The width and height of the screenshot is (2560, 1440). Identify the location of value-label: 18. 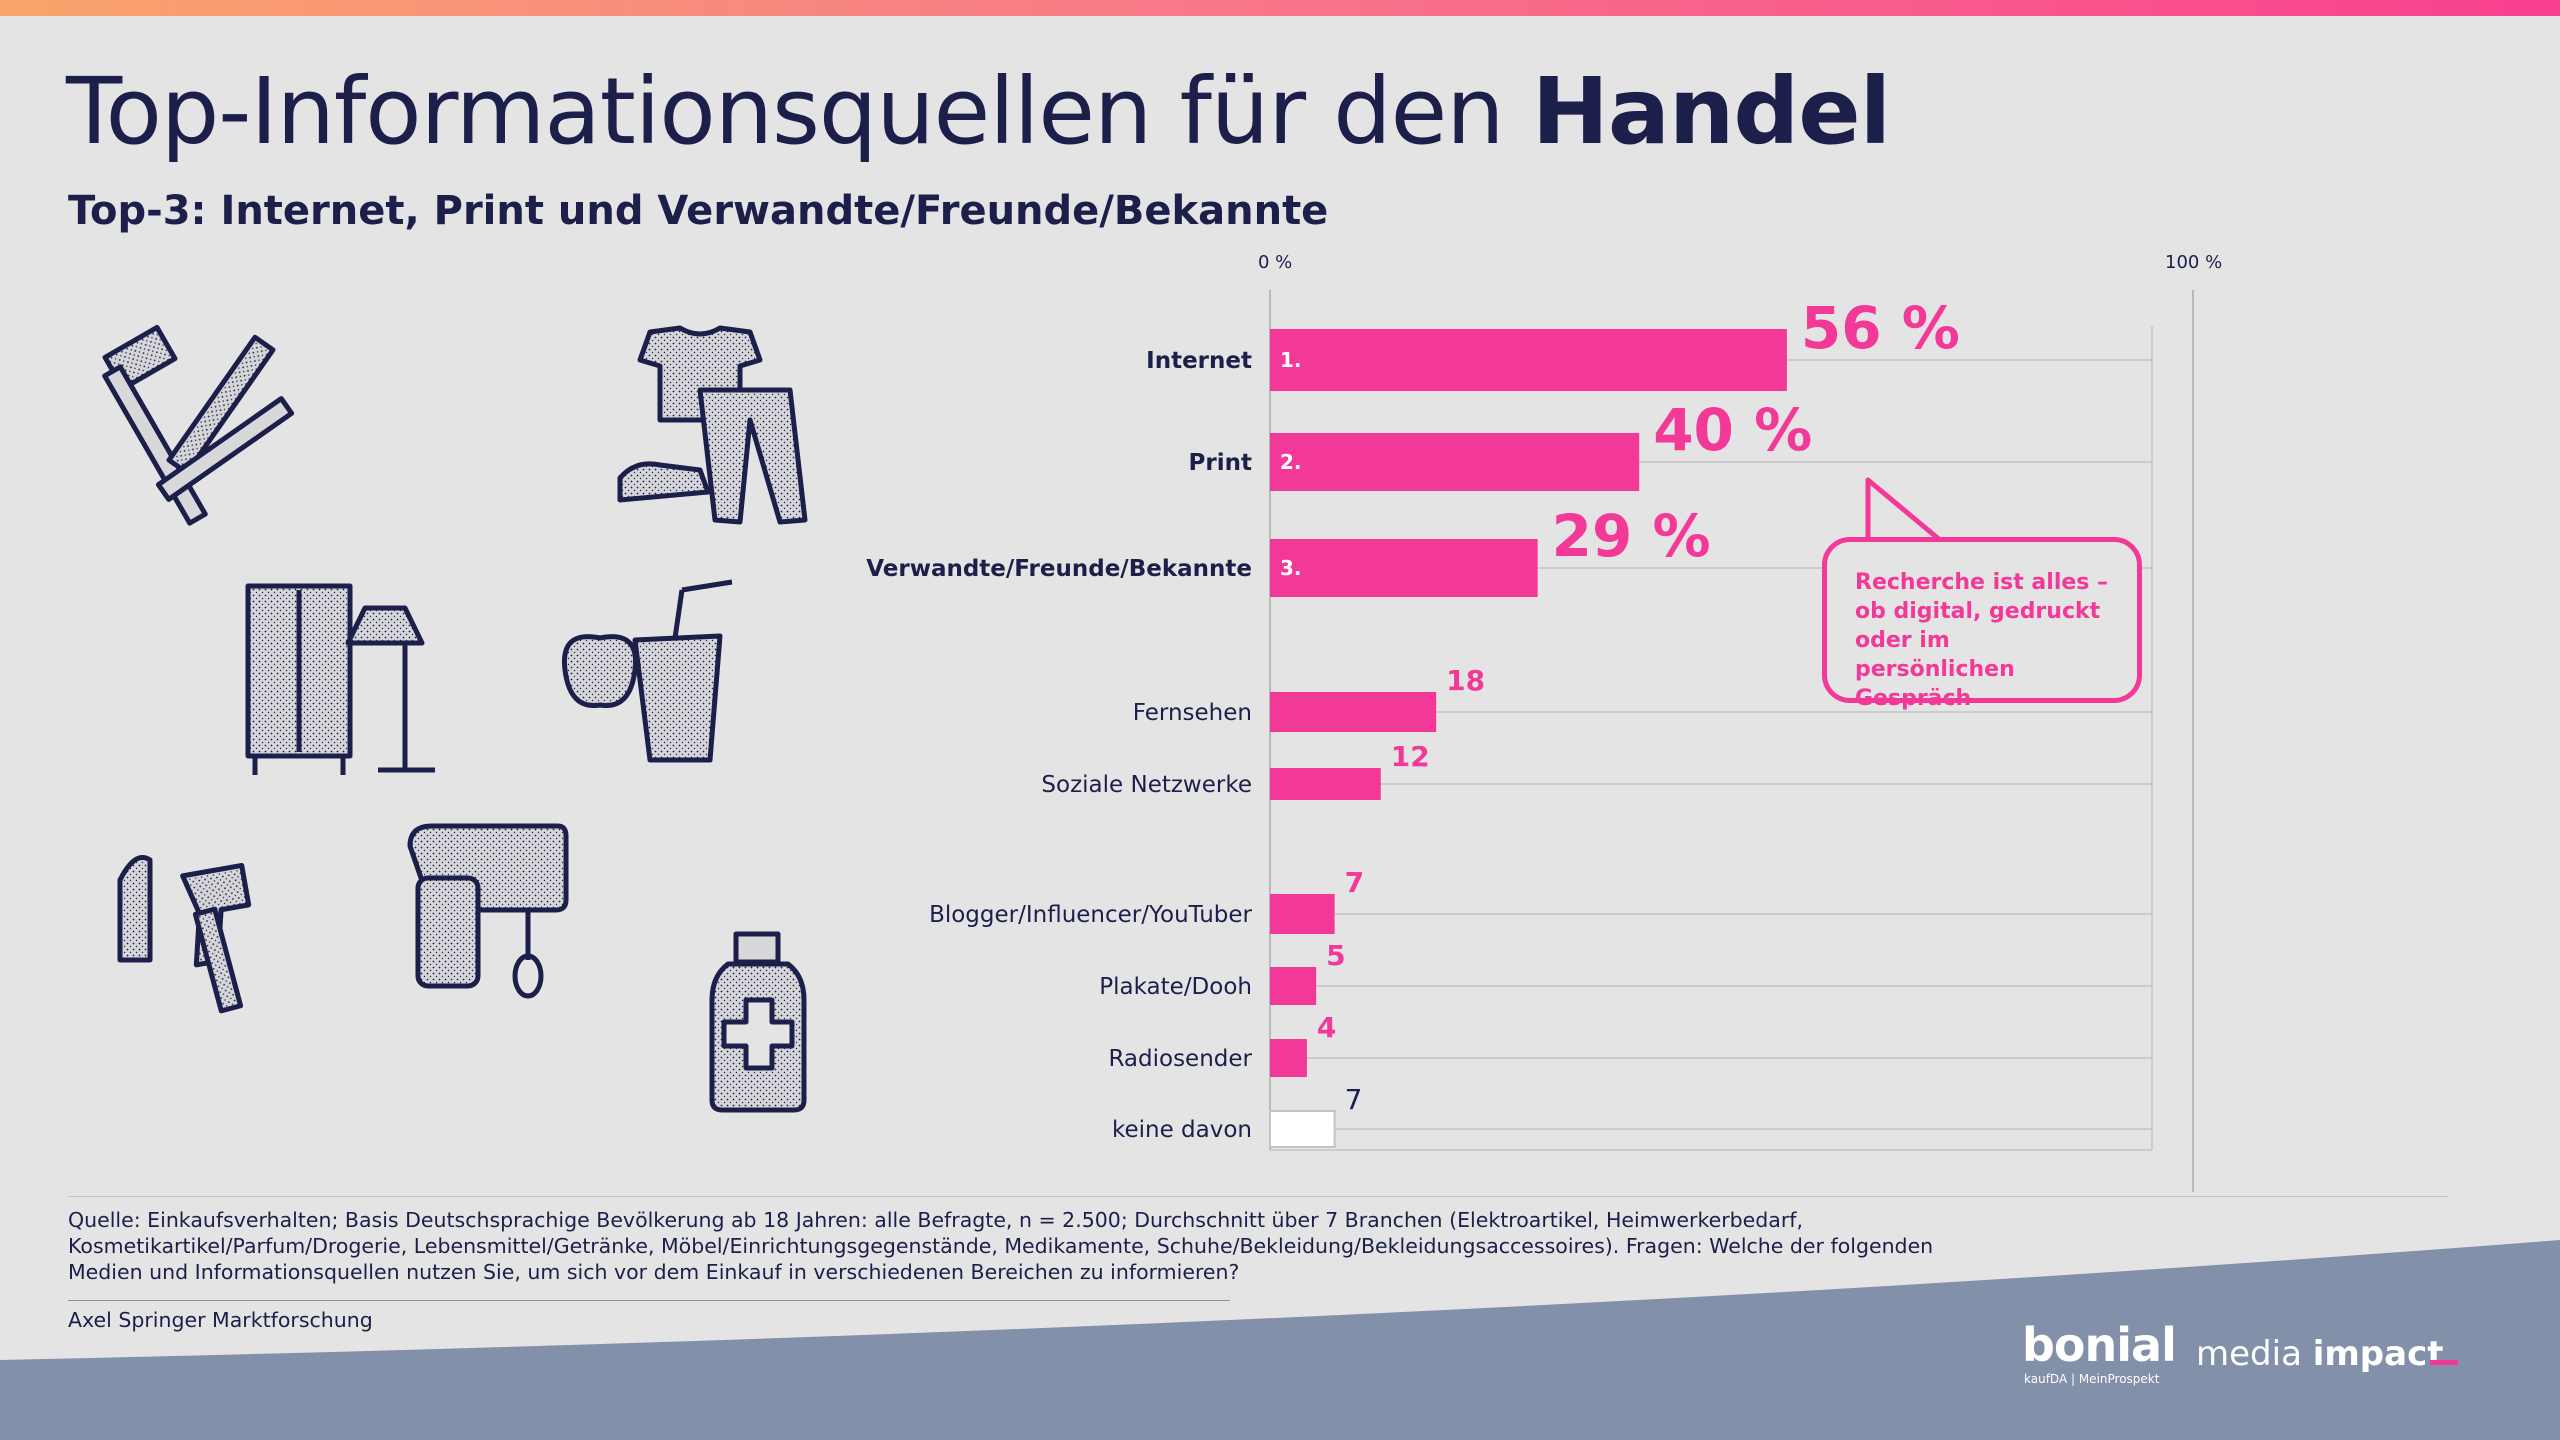
(1465, 680).